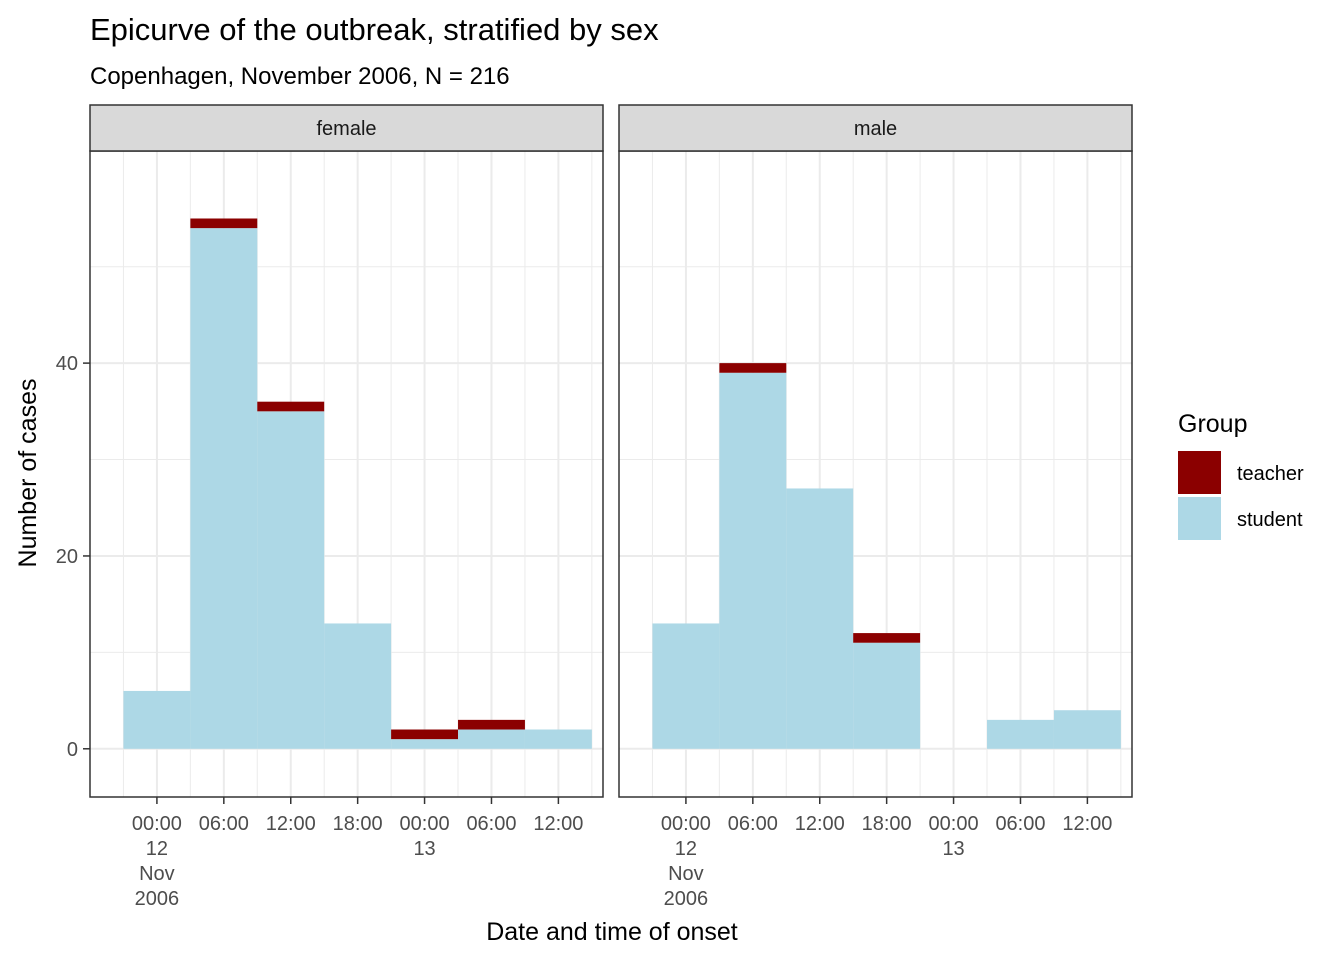  Describe the element at coordinates (612, 932) in the screenshot. I see `x-axis-title: Date and time of onset` at that location.